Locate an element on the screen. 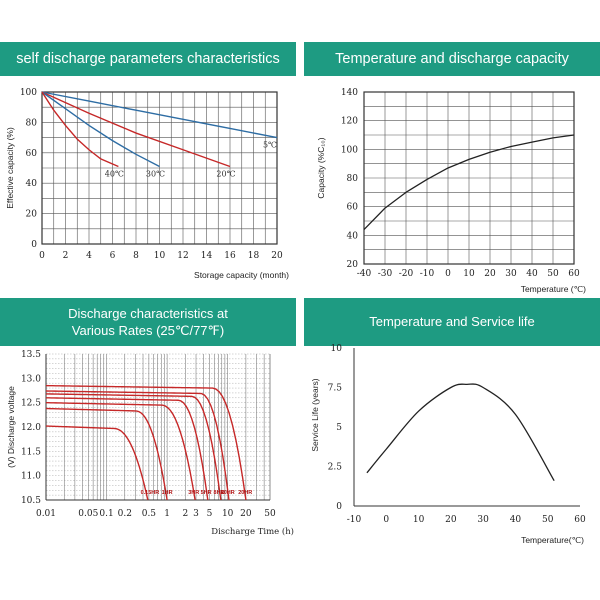  y-axis-label: Capacity (%C₁₀) is located at coordinates (321, 167).